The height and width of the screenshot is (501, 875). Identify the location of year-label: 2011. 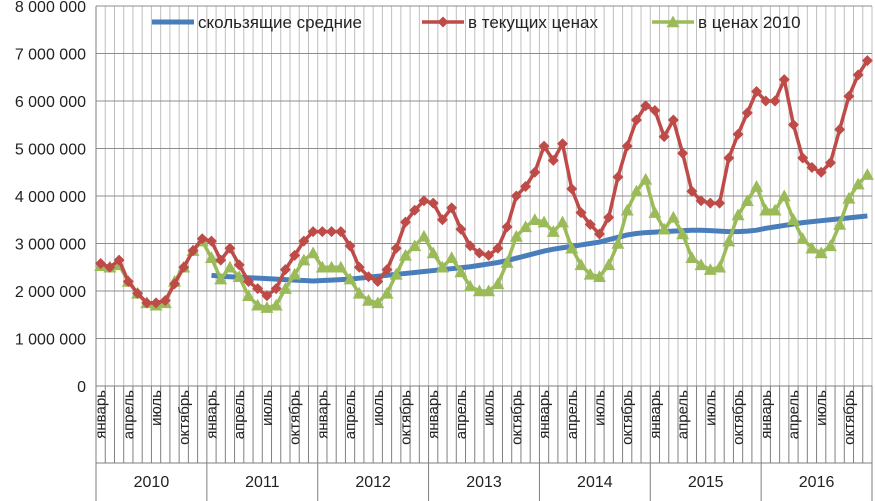
(262, 482).